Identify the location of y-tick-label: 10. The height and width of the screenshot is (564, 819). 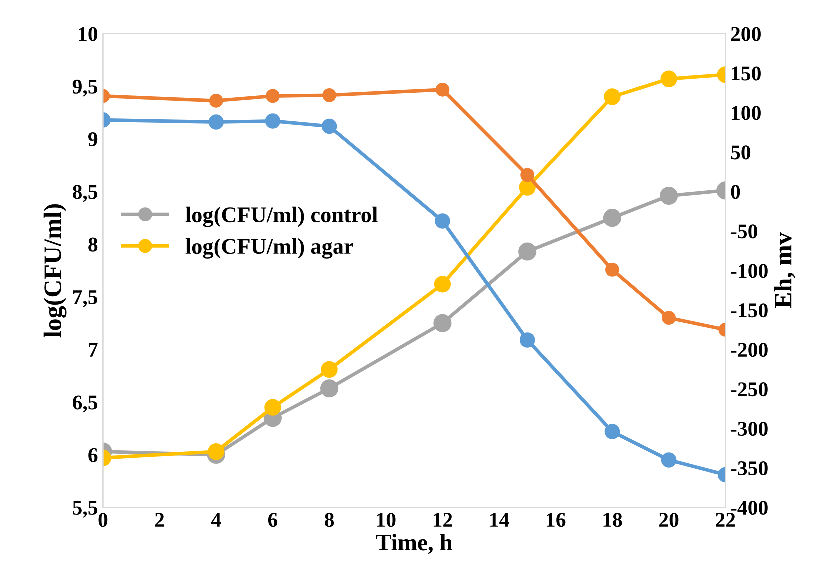
(88, 34).